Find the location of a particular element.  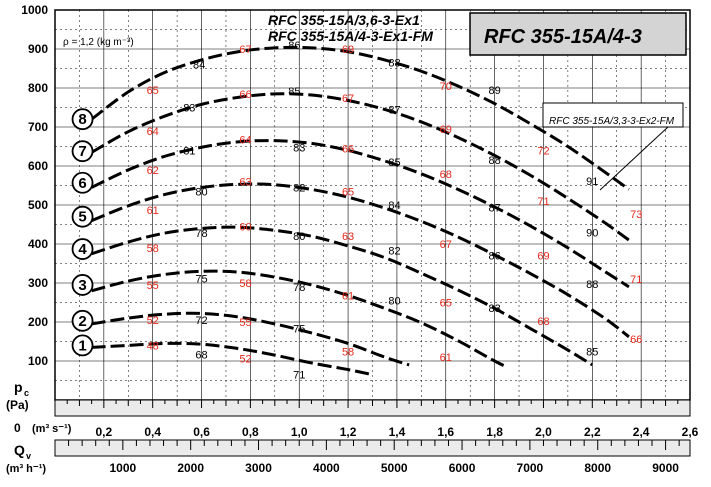

callout-label: RFC 355-15A/3,3-3-Ex2-FM is located at coordinates (612, 121).